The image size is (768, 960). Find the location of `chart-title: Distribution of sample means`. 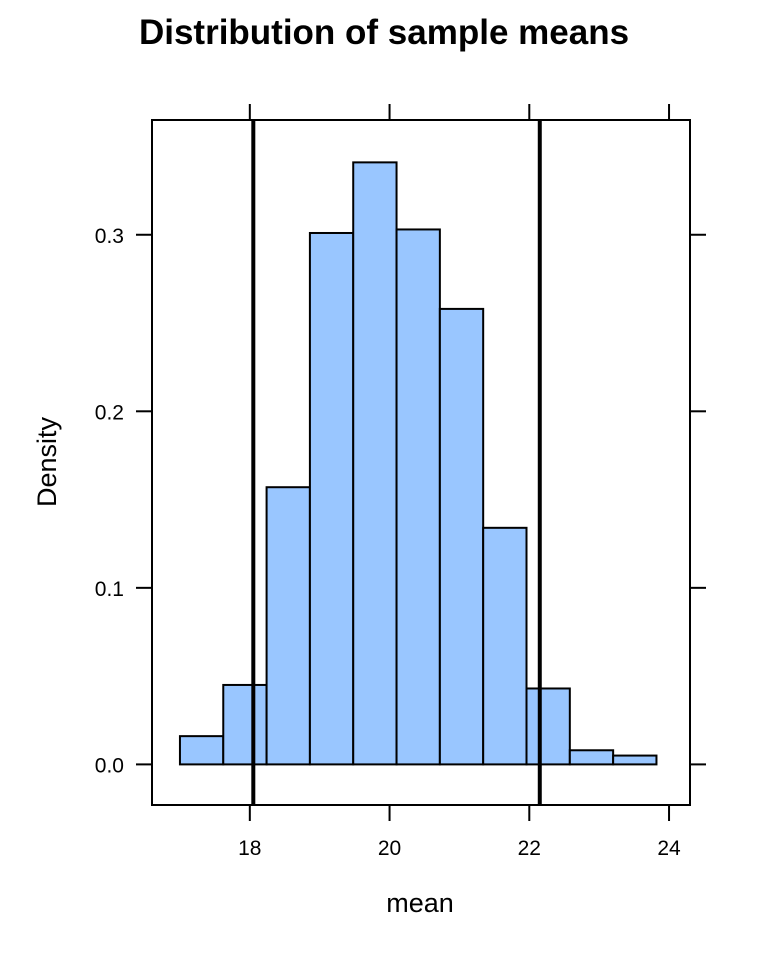

chart-title: Distribution of sample means is located at coordinates (384, 32).